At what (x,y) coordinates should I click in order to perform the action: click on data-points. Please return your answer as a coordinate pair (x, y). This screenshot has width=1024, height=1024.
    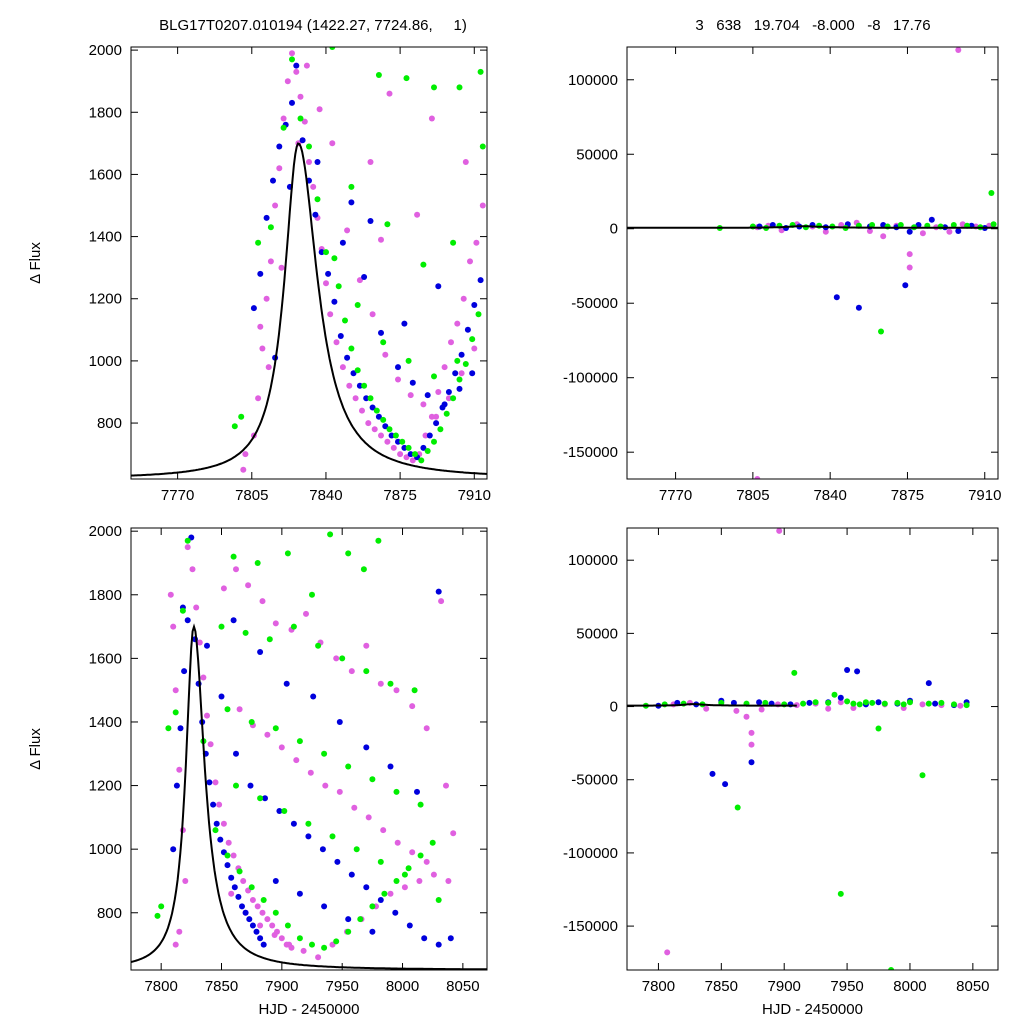
    Looking at the image, I should click on (358, 260).